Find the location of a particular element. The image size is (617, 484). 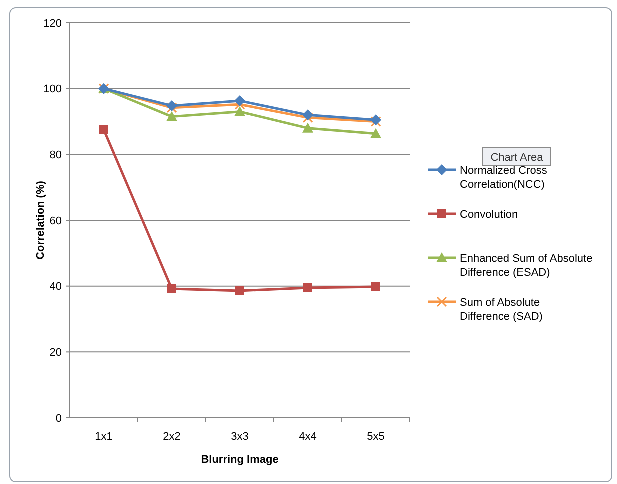

y-tick-label: 120 is located at coordinates (53, 24).